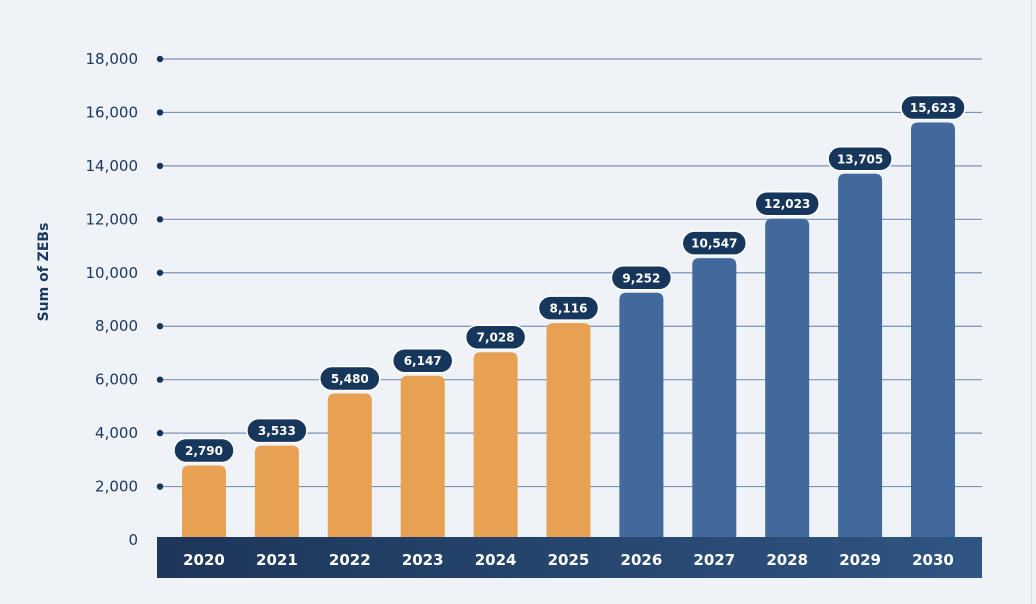 Image resolution: width=1036 pixels, height=604 pixels. Describe the element at coordinates (112, 219) in the screenshot. I see `y-tick-label: 12,000` at that location.